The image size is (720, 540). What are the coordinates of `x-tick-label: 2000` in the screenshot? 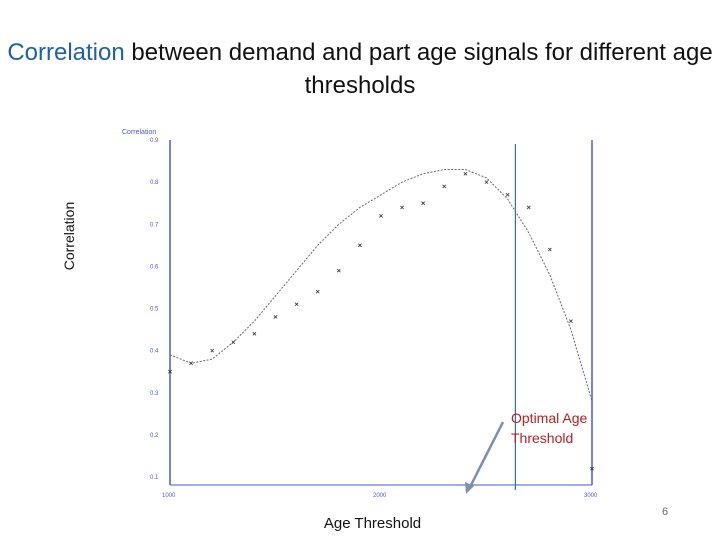 It's located at (380, 496).